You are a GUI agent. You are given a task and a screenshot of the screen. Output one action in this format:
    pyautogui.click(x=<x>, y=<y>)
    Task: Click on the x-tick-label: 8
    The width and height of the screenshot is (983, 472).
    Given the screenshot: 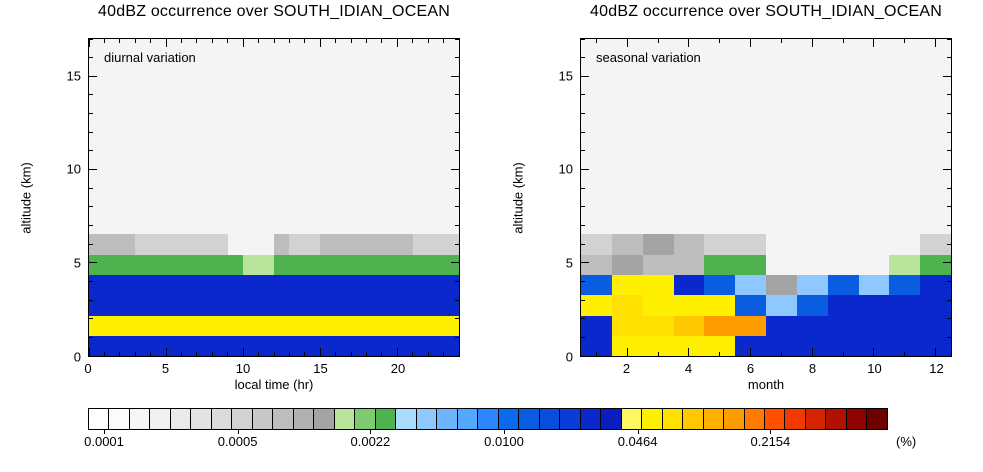 What is the action you would take?
    pyautogui.click(x=812, y=368)
    